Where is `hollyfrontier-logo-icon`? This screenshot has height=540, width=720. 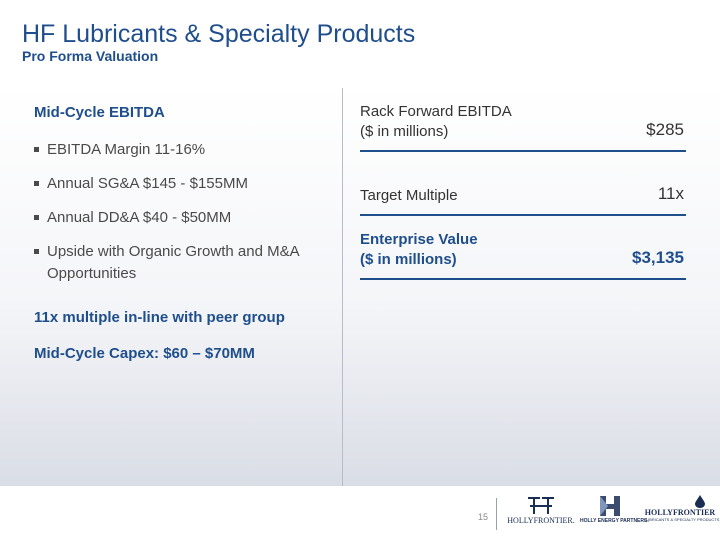
hollyfrontier-logo-icon is located at coordinates (541, 505).